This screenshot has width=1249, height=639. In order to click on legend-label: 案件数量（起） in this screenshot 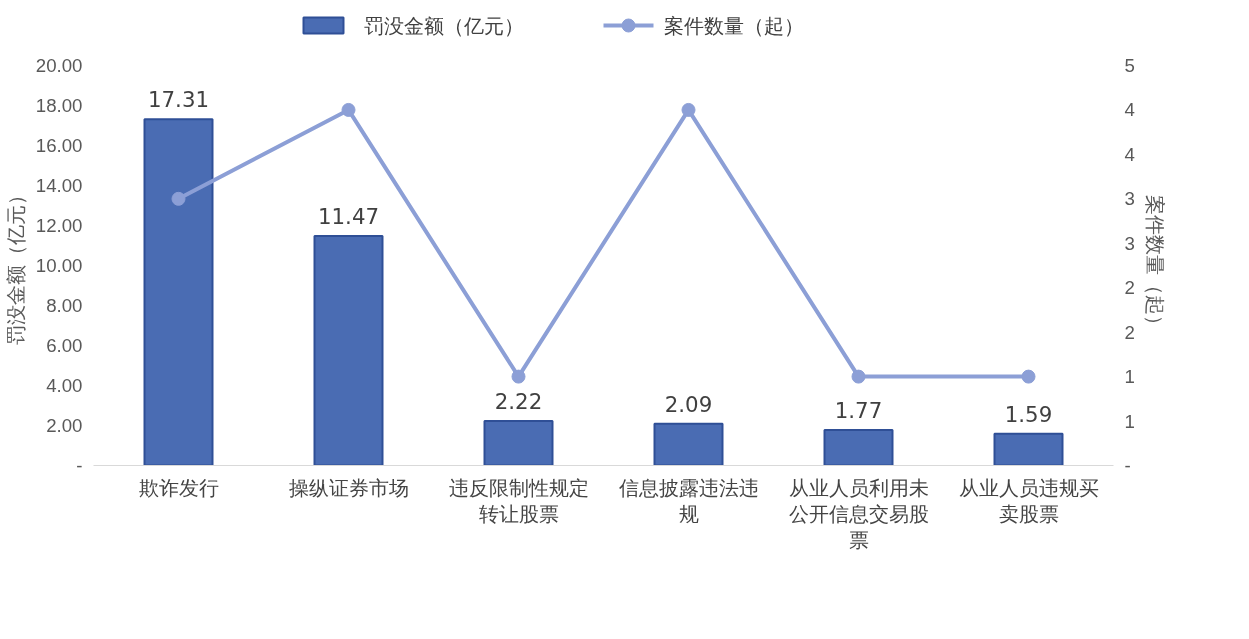, I will do `click(733, 25)`.